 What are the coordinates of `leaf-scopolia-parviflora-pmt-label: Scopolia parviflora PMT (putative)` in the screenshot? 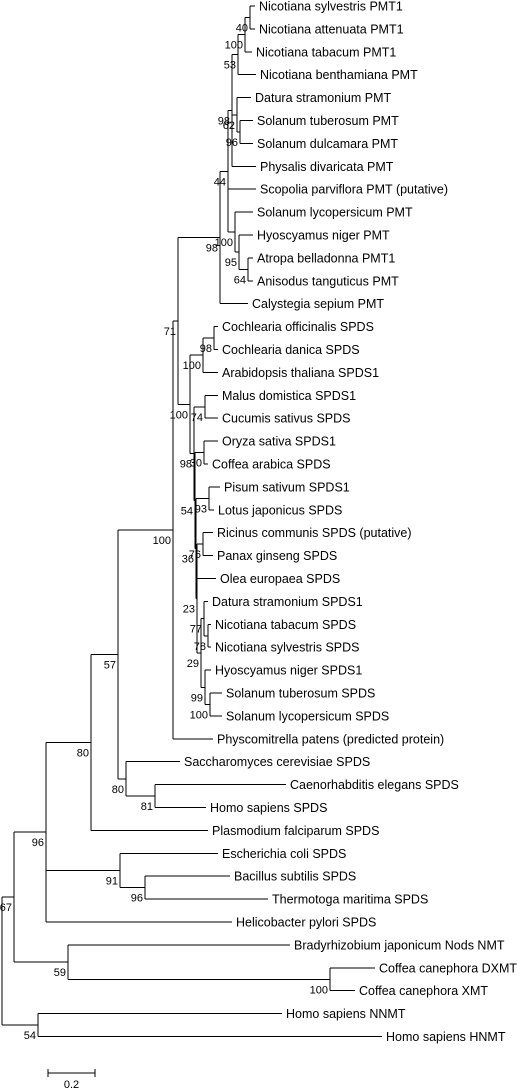 It's located at (354, 190).